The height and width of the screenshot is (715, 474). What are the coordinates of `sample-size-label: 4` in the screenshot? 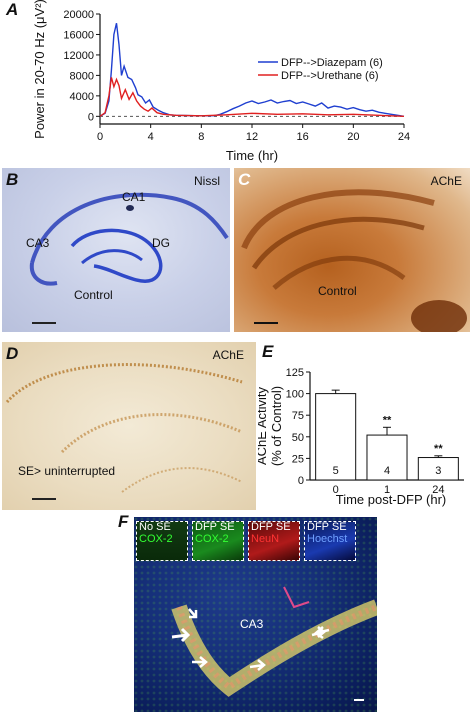 It's located at (387, 471).